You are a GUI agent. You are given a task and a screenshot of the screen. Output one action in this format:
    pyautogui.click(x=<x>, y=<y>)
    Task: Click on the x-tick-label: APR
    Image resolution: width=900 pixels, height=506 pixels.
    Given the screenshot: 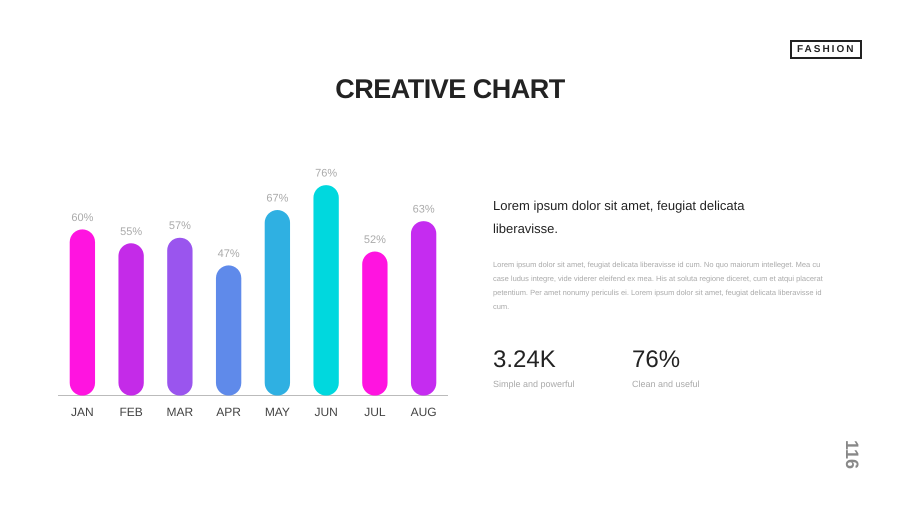 What is the action you would take?
    pyautogui.click(x=229, y=412)
    